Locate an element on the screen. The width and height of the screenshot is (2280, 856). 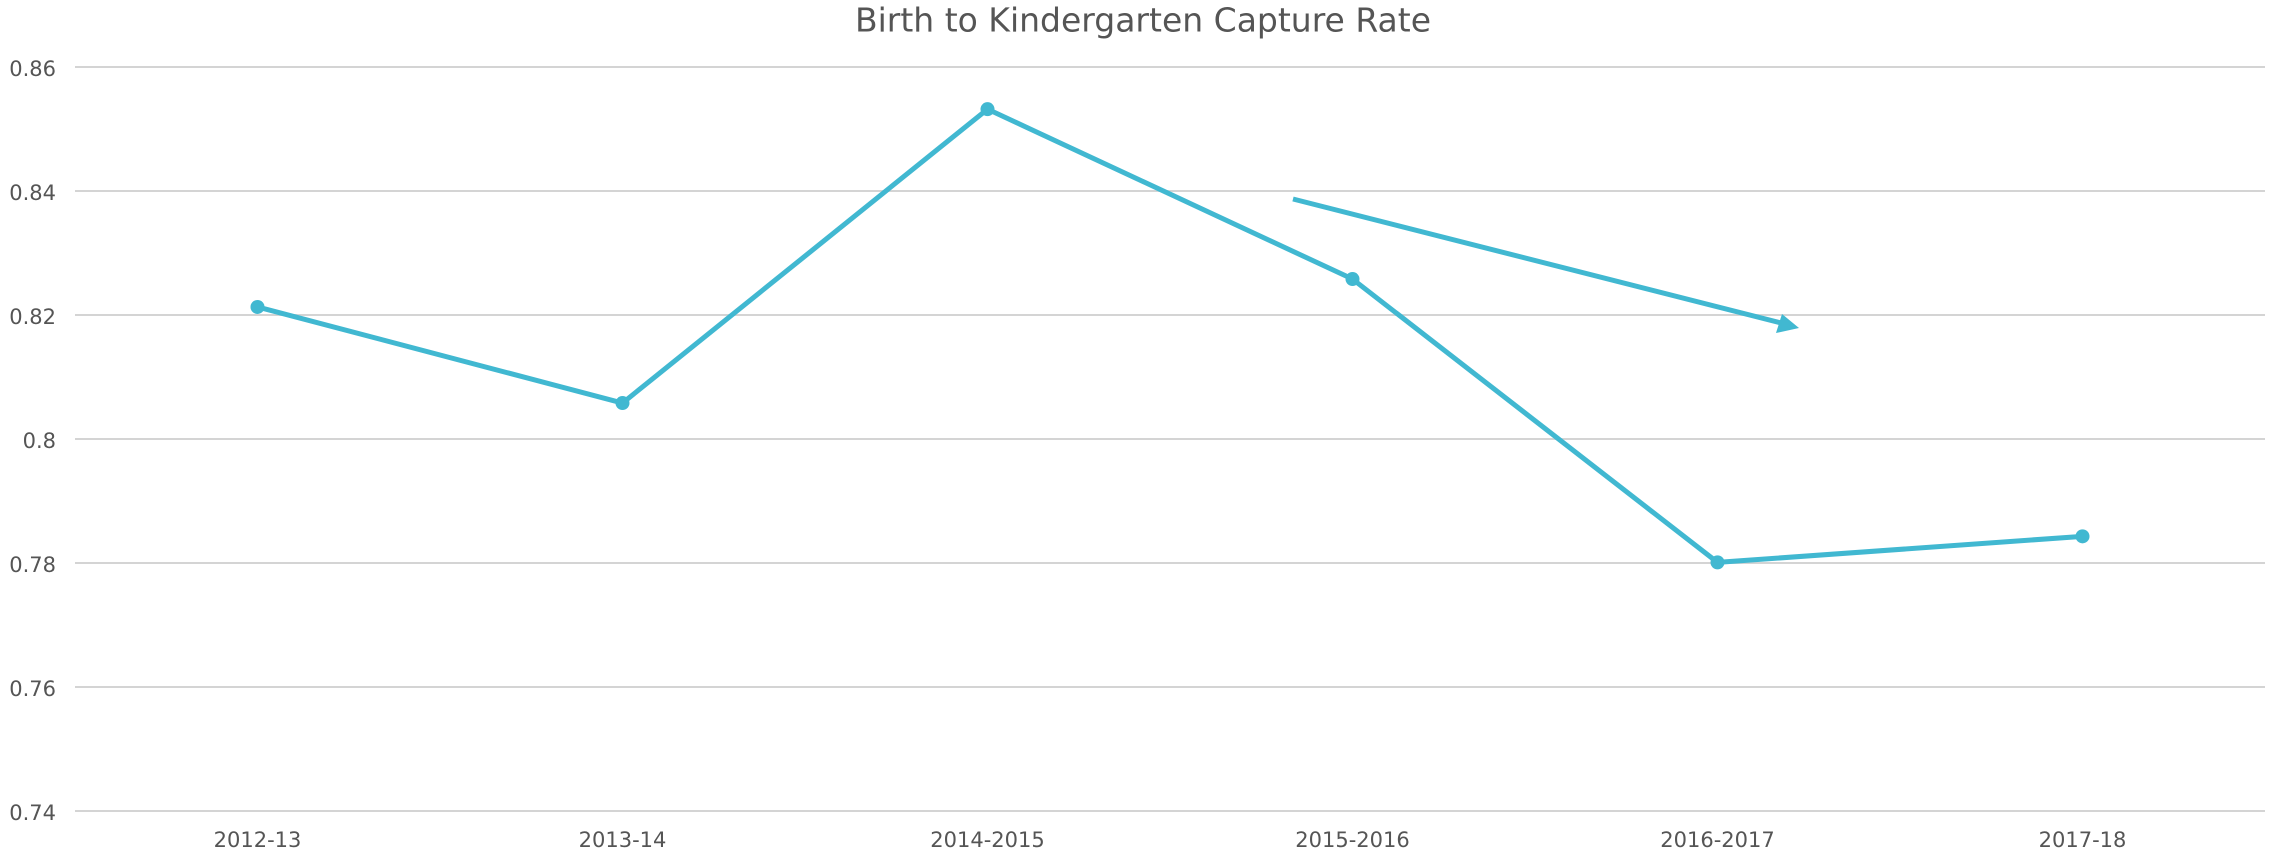
x-tick-label: 2015-2016 is located at coordinates (1352, 840).